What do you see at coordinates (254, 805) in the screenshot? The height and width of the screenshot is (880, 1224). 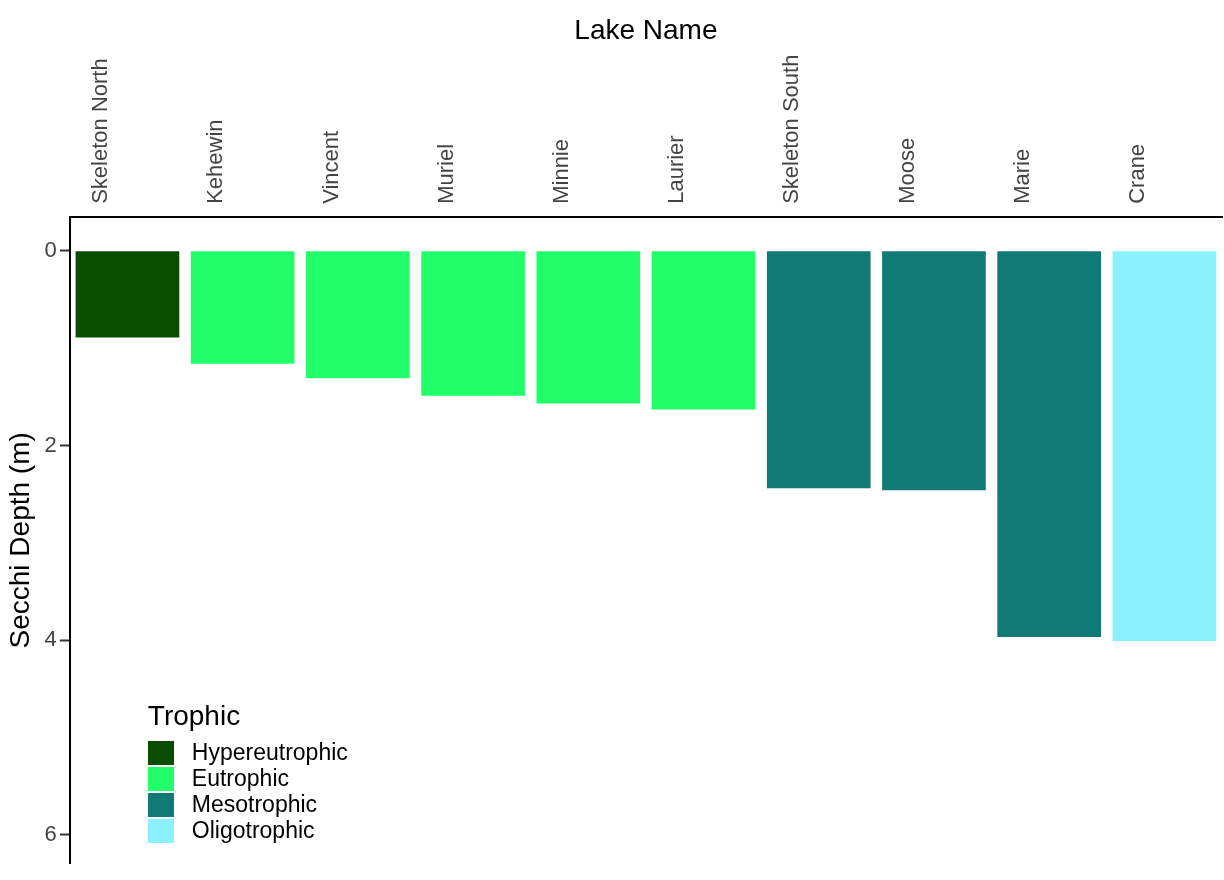 I see `legend-label: Mesotrophic` at bounding box center [254, 805].